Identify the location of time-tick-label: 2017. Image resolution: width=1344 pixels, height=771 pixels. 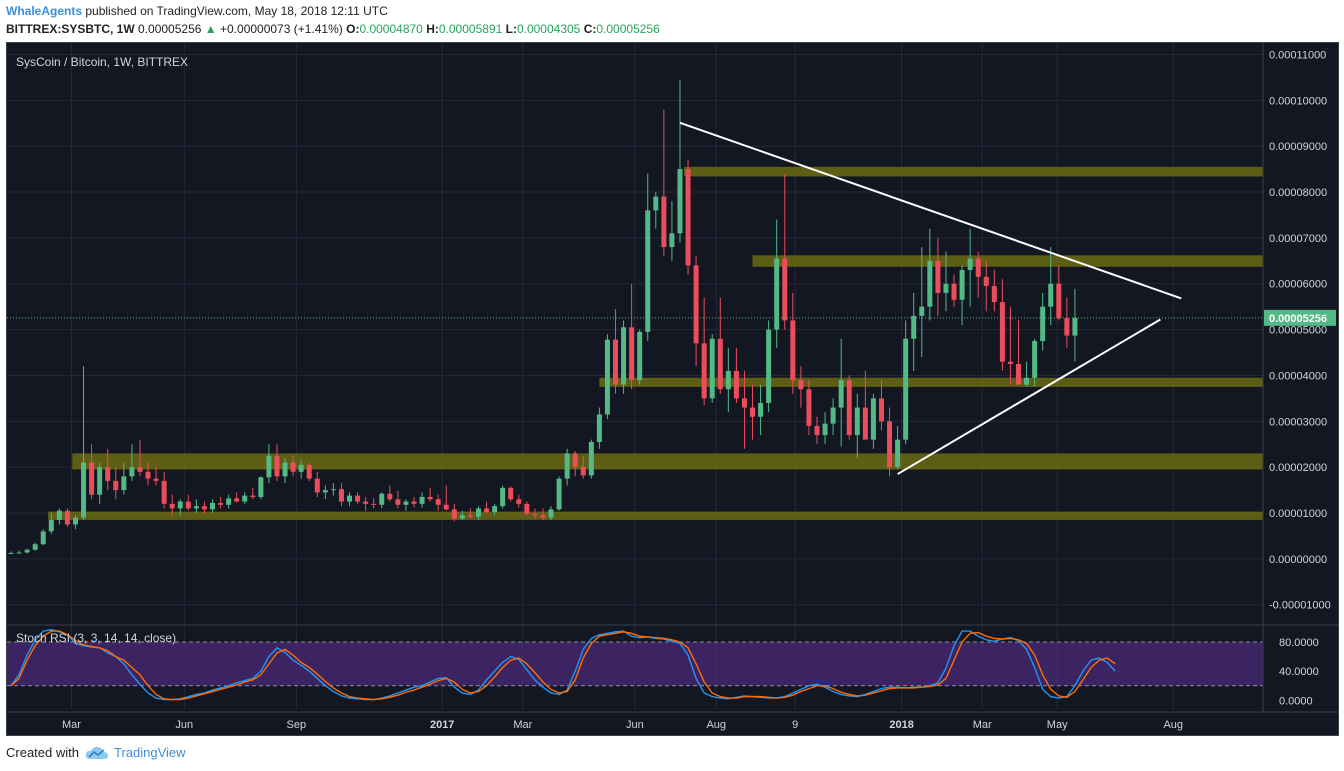
(442, 725).